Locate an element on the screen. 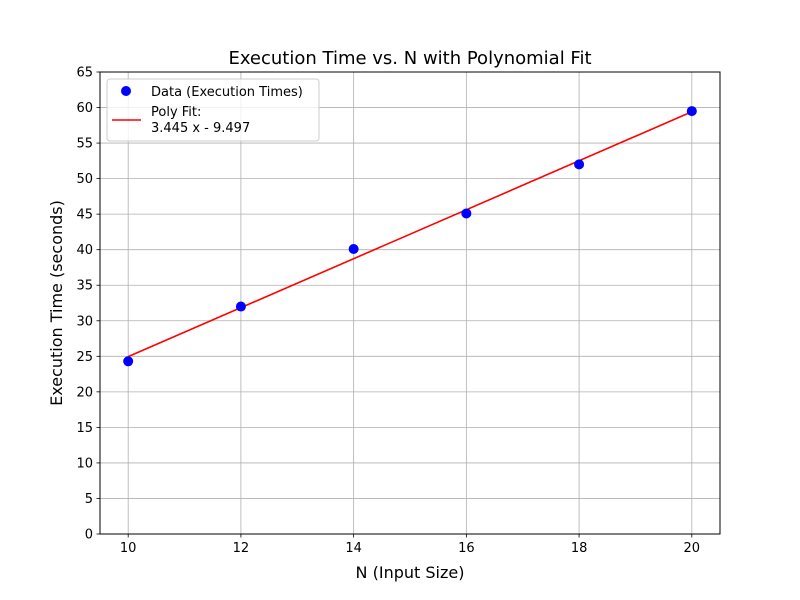 The image size is (800, 600). y-tick-label: 15 is located at coordinates (84, 428).